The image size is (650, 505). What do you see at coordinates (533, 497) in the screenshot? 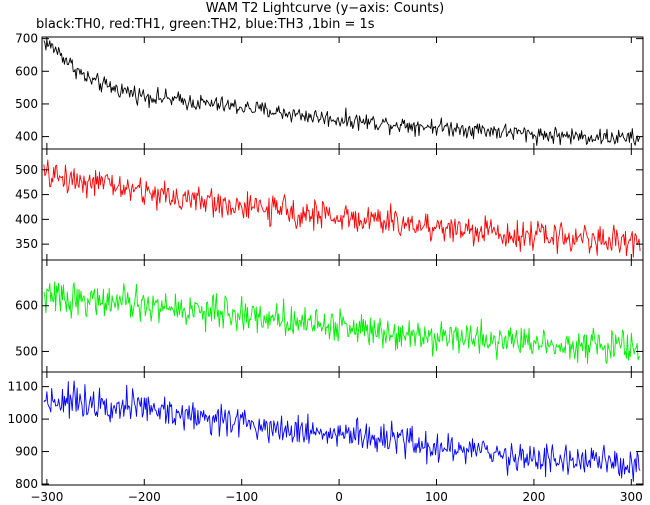
I see `x-tick-label: 200` at bounding box center [533, 497].